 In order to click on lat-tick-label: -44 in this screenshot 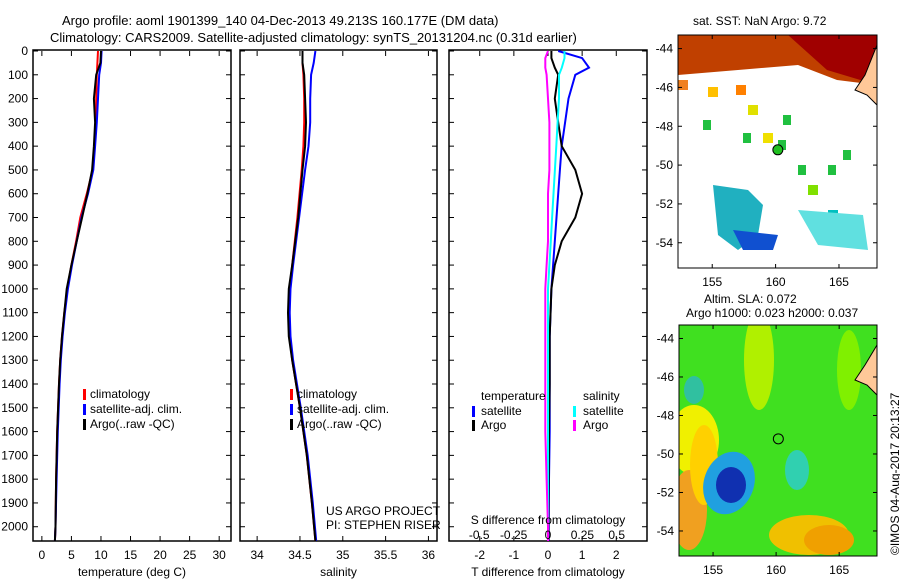, I will do `click(666, 338)`.